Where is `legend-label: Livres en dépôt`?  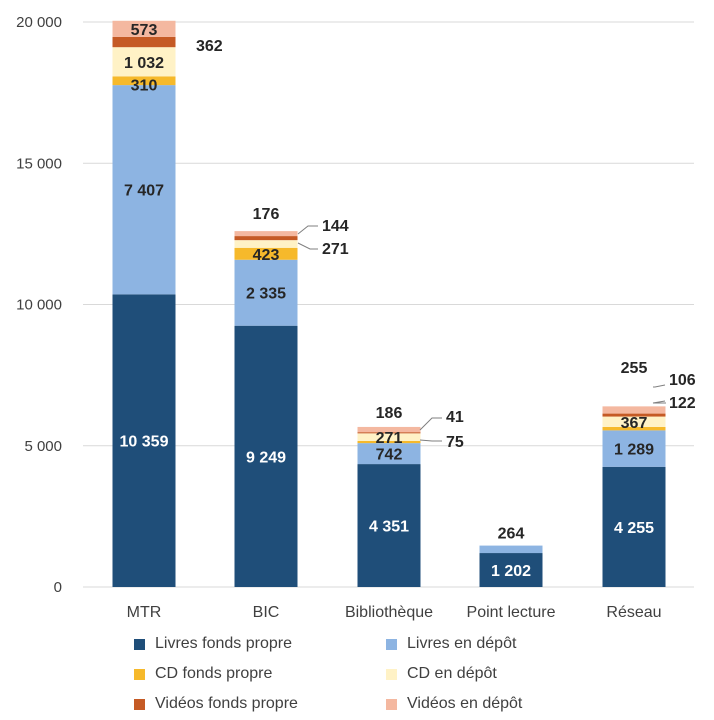
legend-label: Livres en dépôt is located at coordinates (462, 643).